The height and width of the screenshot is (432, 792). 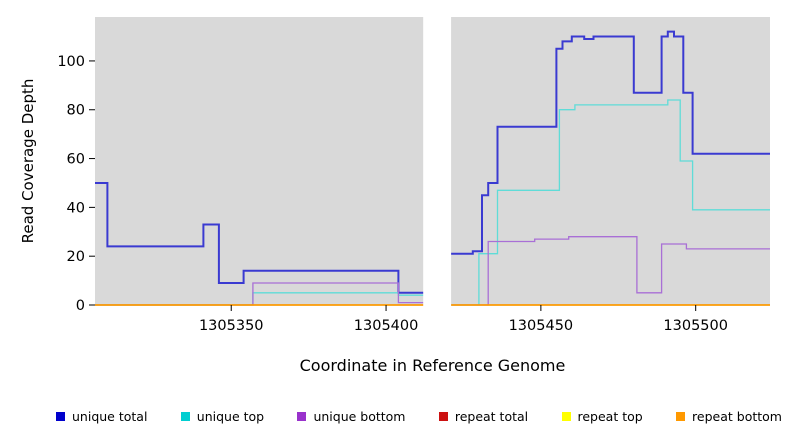 What do you see at coordinates (185, 416) in the screenshot?
I see `legend-swatch-unique-top` at bounding box center [185, 416].